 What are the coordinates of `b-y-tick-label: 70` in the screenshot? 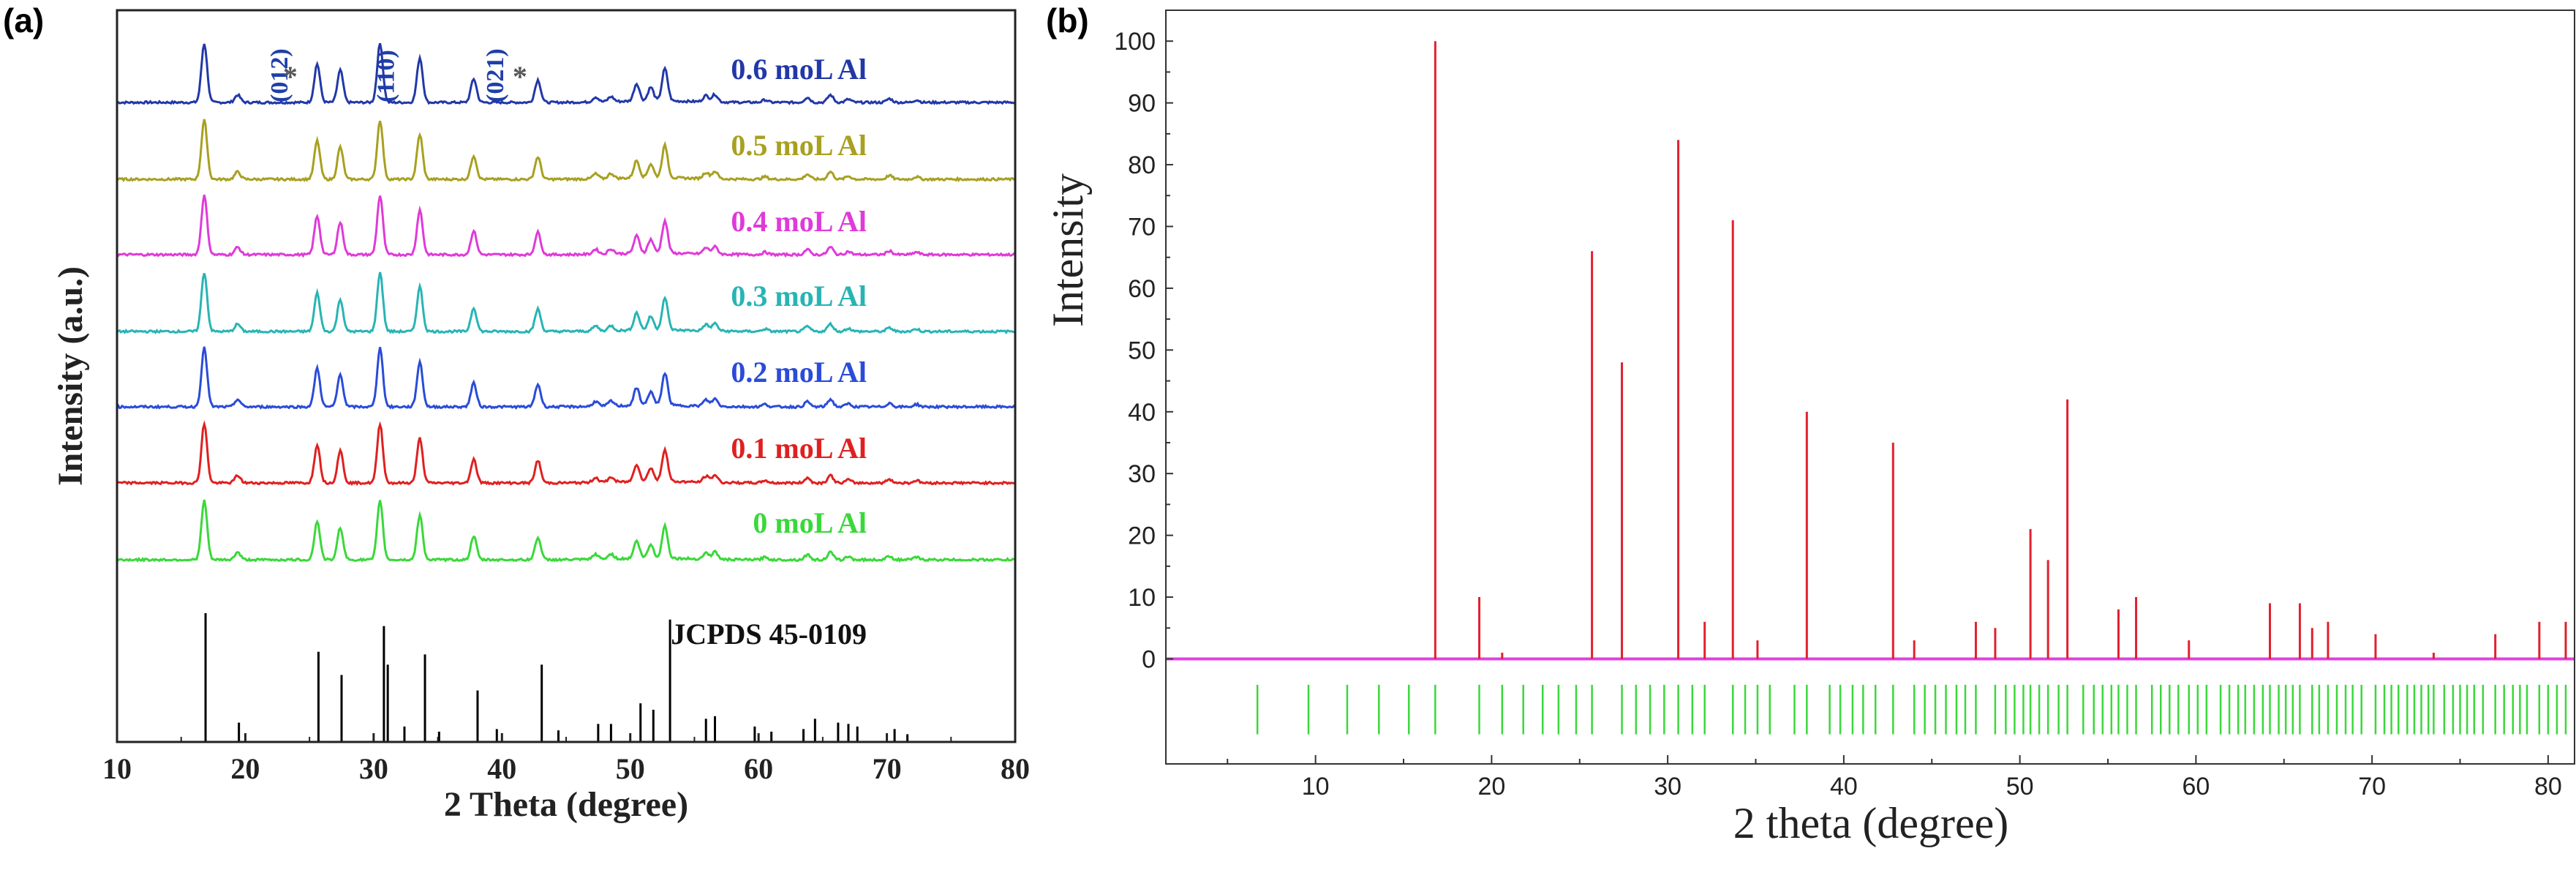 It's located at (1142, 227).